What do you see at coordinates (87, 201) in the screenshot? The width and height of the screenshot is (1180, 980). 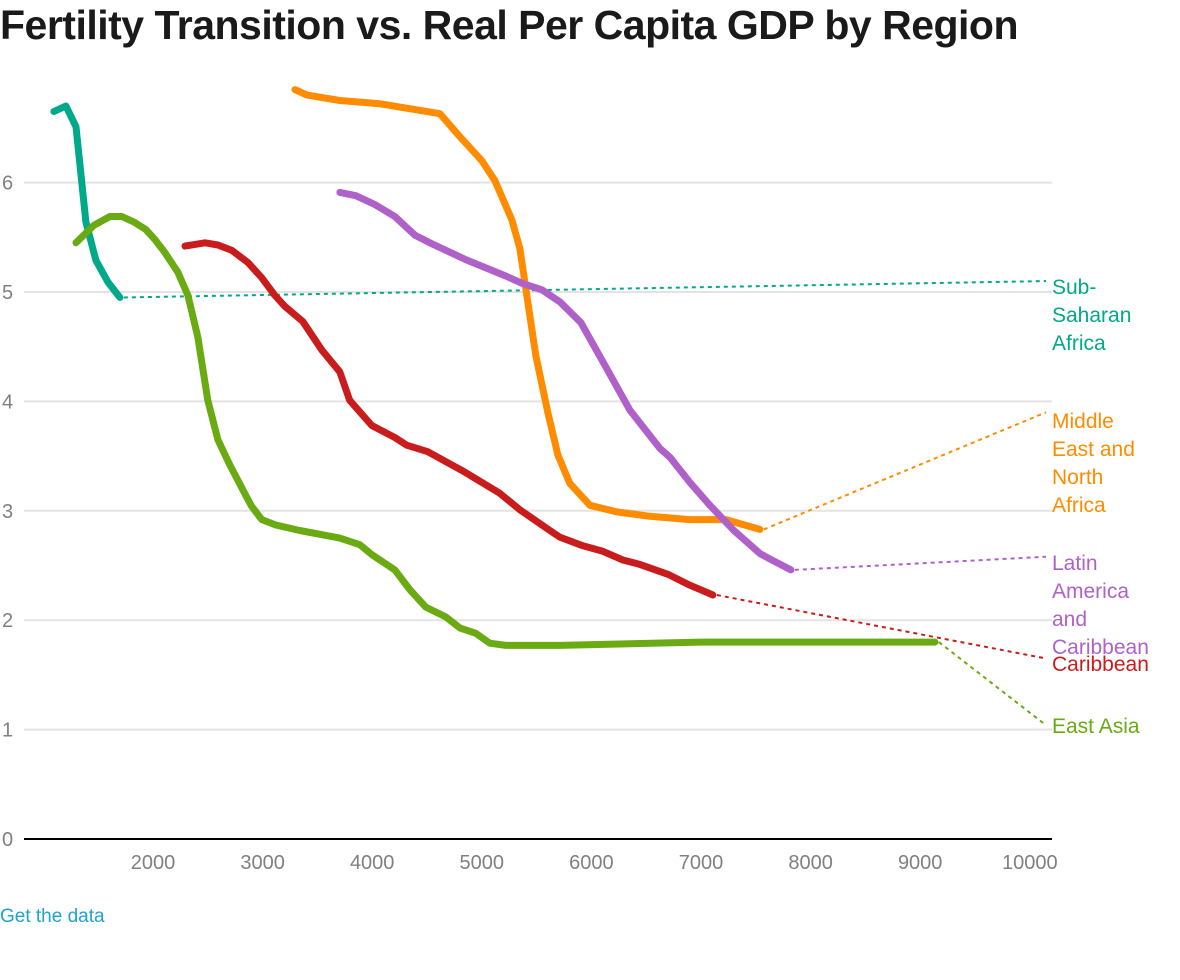 I see `series-line` at bounding box center [87, 201].